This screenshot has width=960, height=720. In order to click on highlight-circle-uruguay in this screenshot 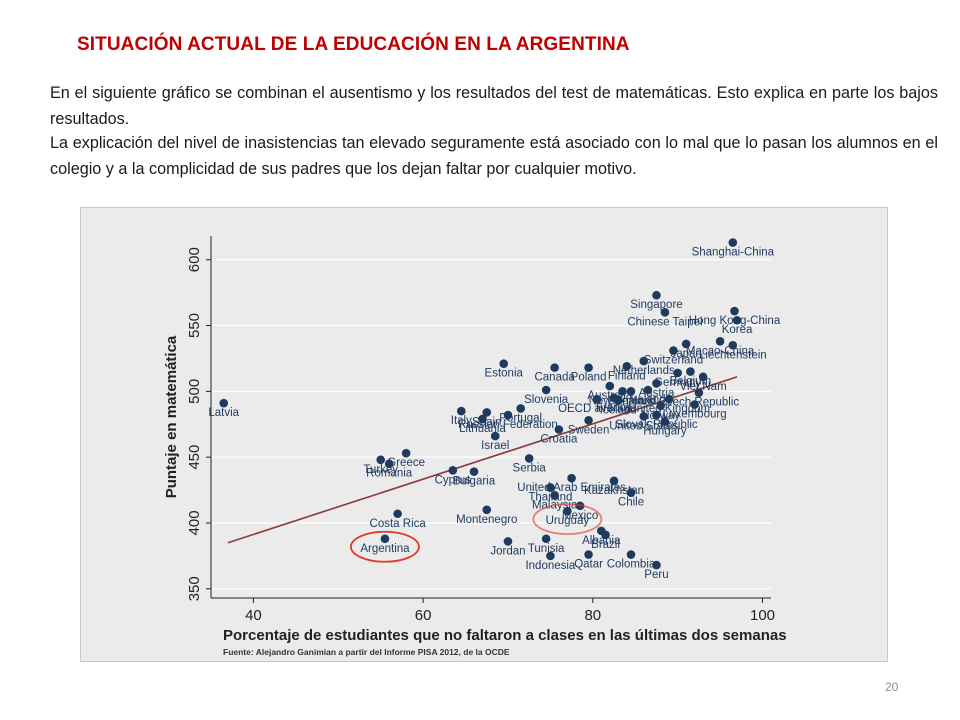, I will do `click(567, 519)`.